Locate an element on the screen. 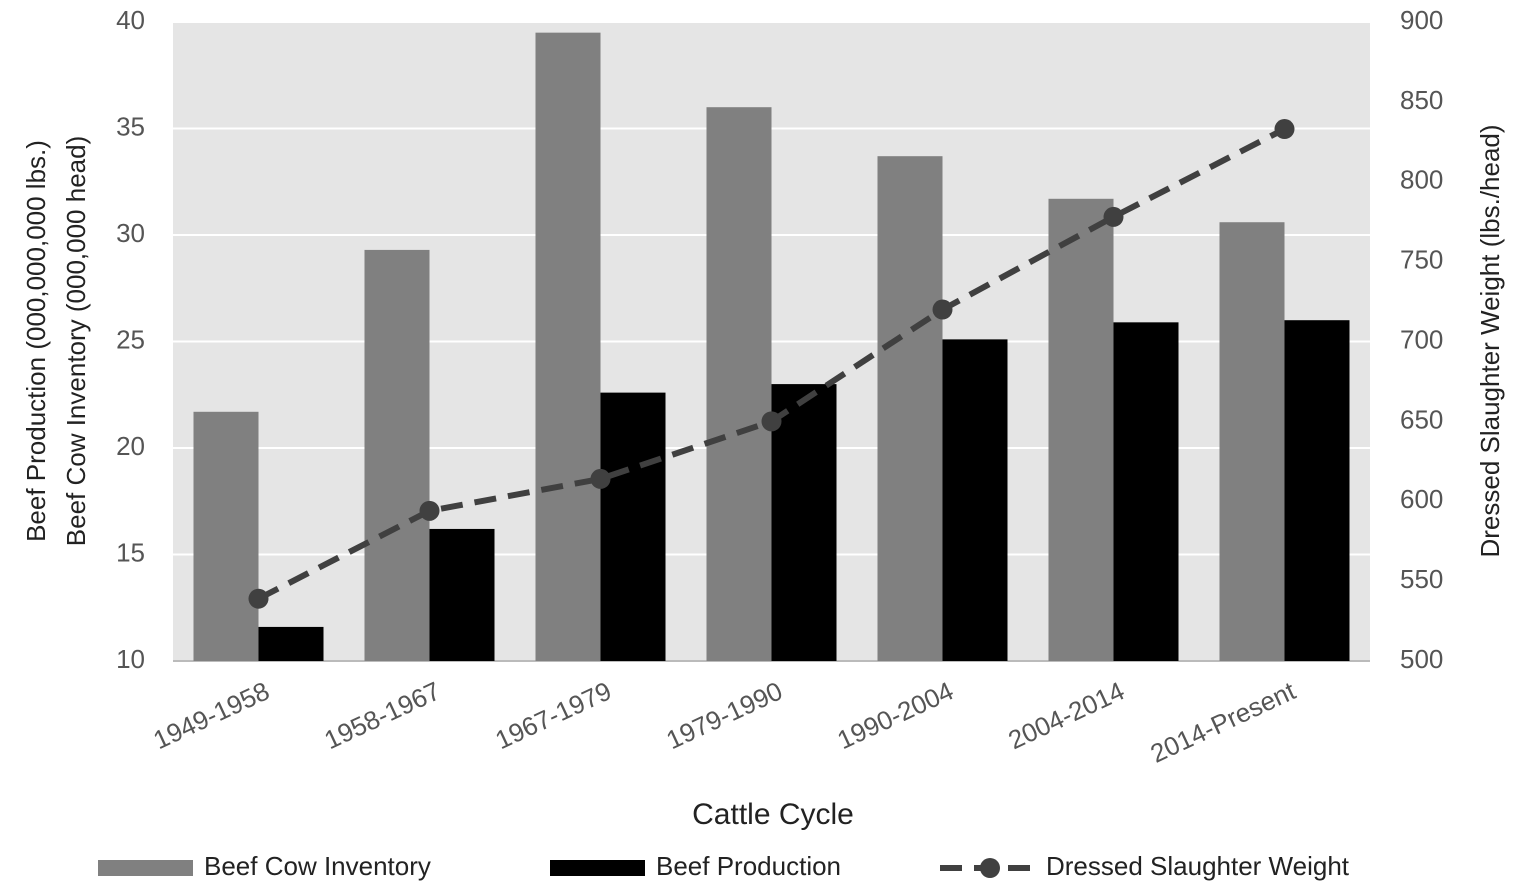 The image size is (1517, 884). y2-tick-label: 750 is located at coordinates (1421, 260).